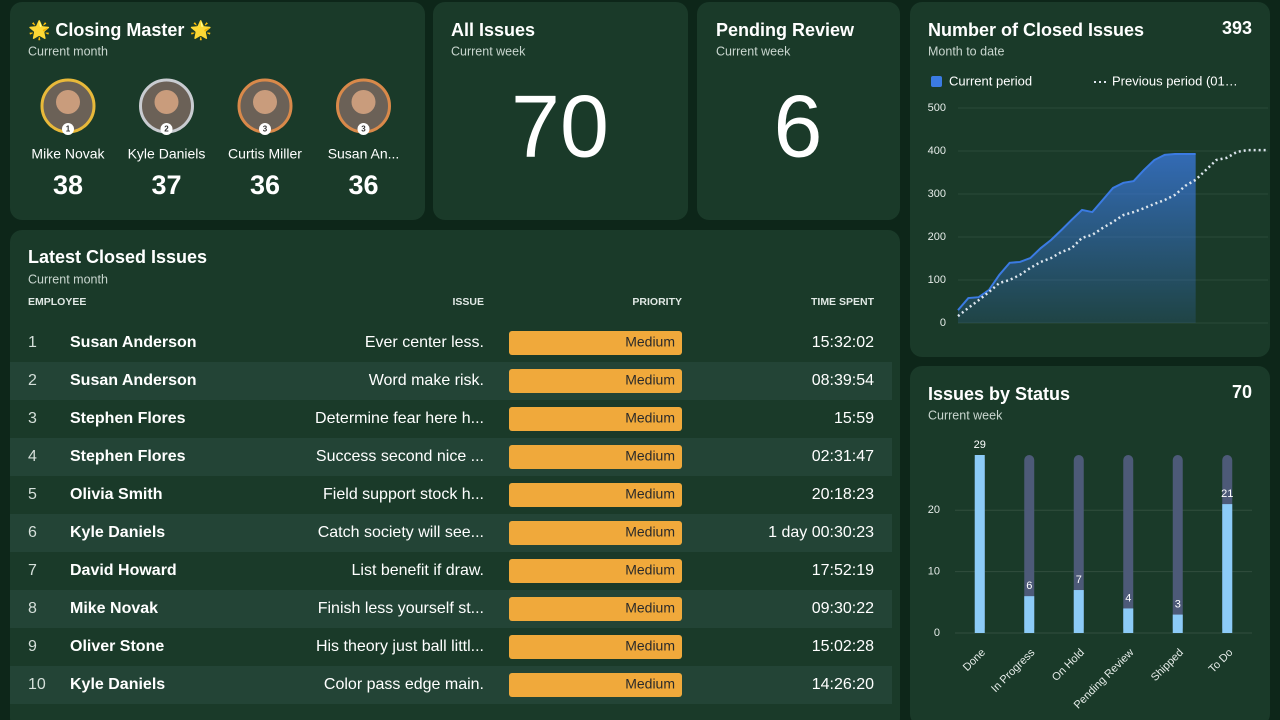 Image resolution: width=1280 pixels, height=720 pixels. I want to click on y-tick-label: 100, so click(937, 280).